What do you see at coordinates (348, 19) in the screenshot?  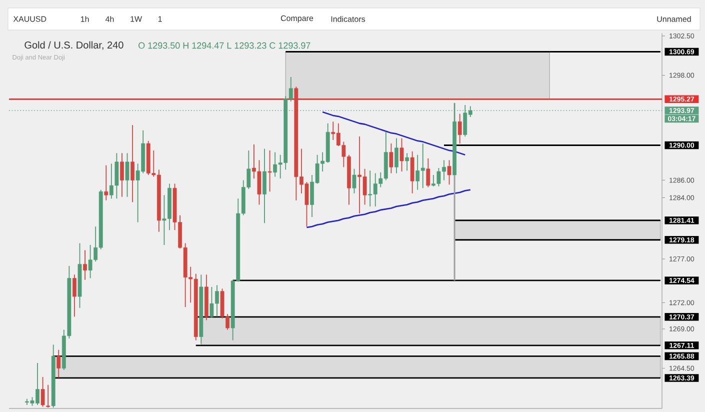 I see `text: Indicators` at bounding box center [348, 19].